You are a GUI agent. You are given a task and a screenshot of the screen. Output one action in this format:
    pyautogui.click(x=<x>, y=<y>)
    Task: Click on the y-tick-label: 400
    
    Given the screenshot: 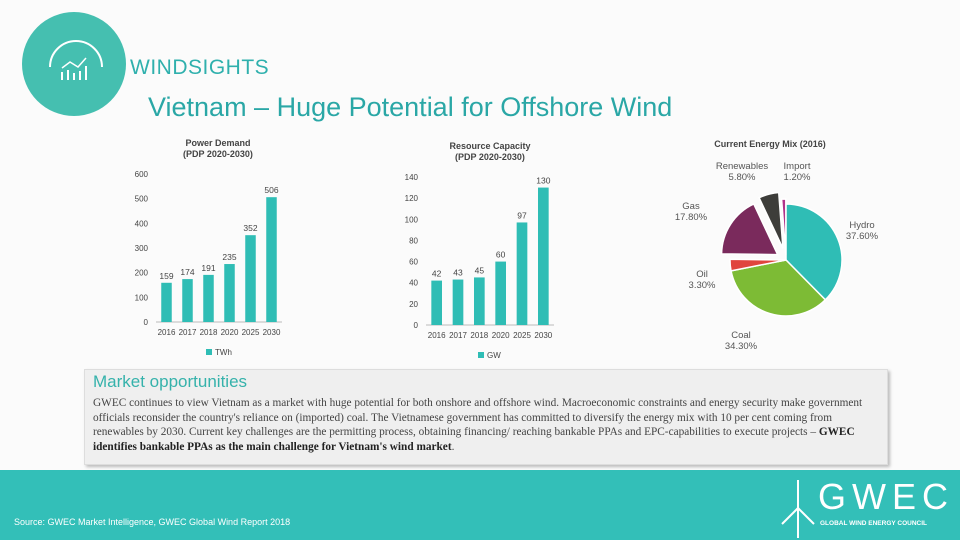 What is the action you would take?
    pyautogui.click(x=142, y=223)
    